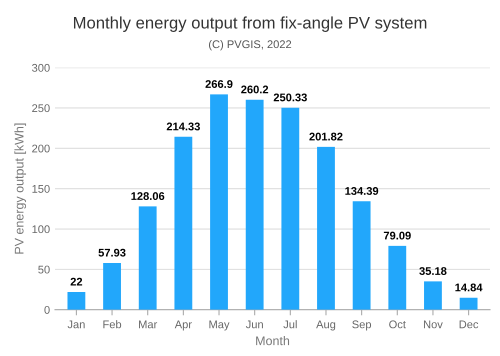  Describe the element at coordinates (47, 310) in the screenshot. I see `y-tick-label: 0` at that location.